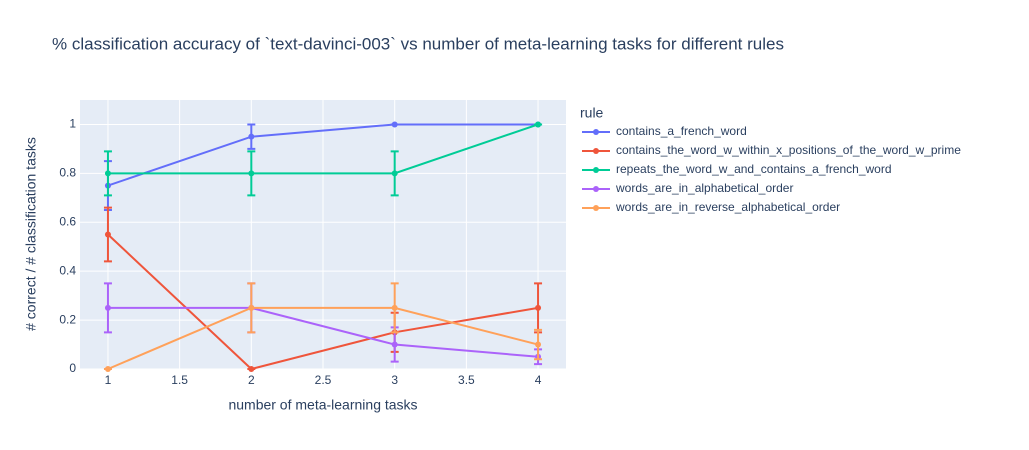 This screenshot has width=1029, height=450. Describe the element at coordinates (323, 380) in the screenshot. I see `x-tick-label: 2.5` at that location.